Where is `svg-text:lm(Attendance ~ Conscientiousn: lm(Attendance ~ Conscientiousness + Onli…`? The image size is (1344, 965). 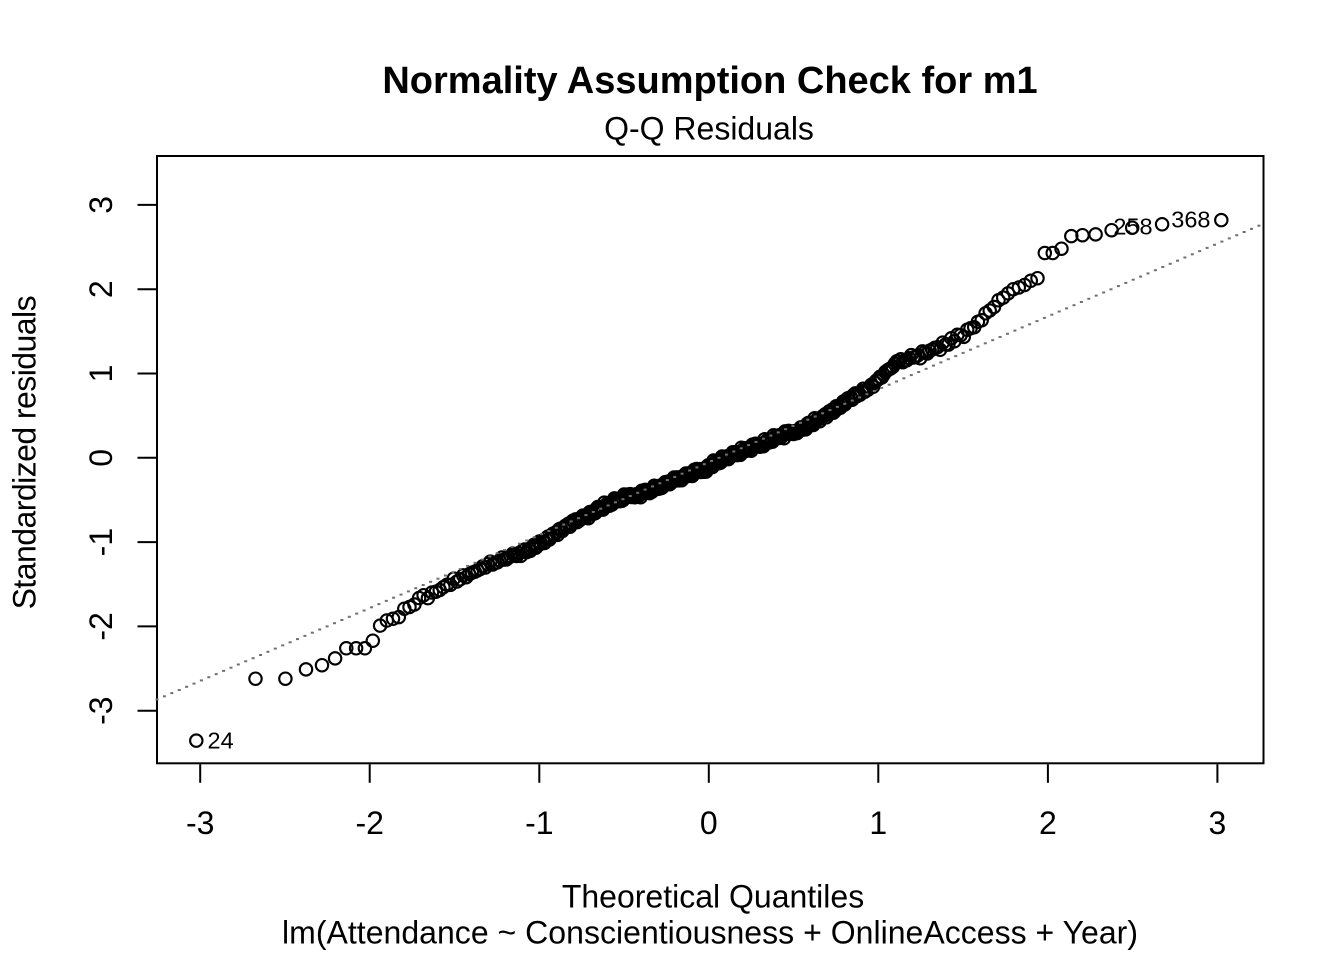 svg-text:lm(Attendance ~ Conscientiousn: lm(Attendance ~ Conscientiousness + Onli… is located at coordinates (710, 932).